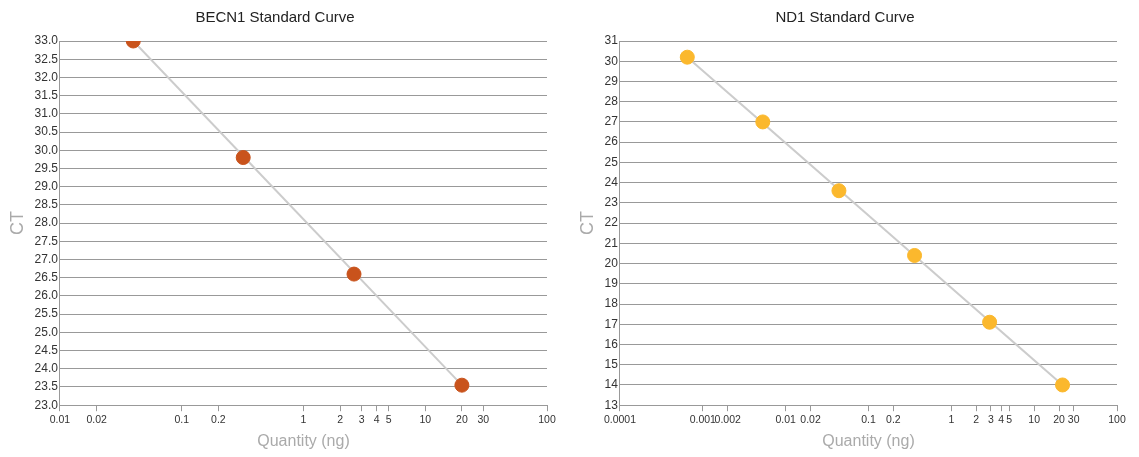 This screenshot has height=457, width=1139. What do you see at coordinates (611, 222) in the screenshot?
I see `y-tick-label: 22` at bounding box center [611, 222].